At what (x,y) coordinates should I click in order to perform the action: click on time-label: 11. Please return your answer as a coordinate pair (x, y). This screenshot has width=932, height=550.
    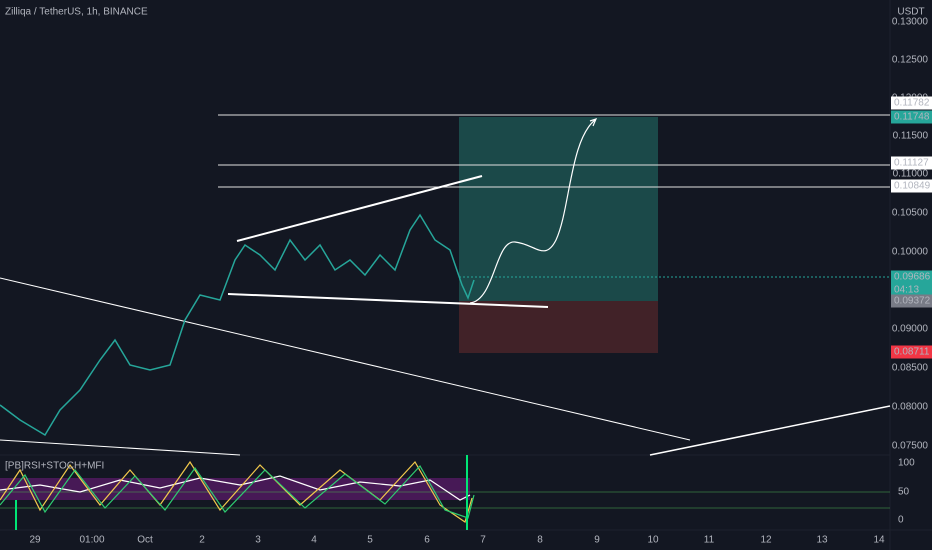
    Looking at the image, I should click on (709, 540).